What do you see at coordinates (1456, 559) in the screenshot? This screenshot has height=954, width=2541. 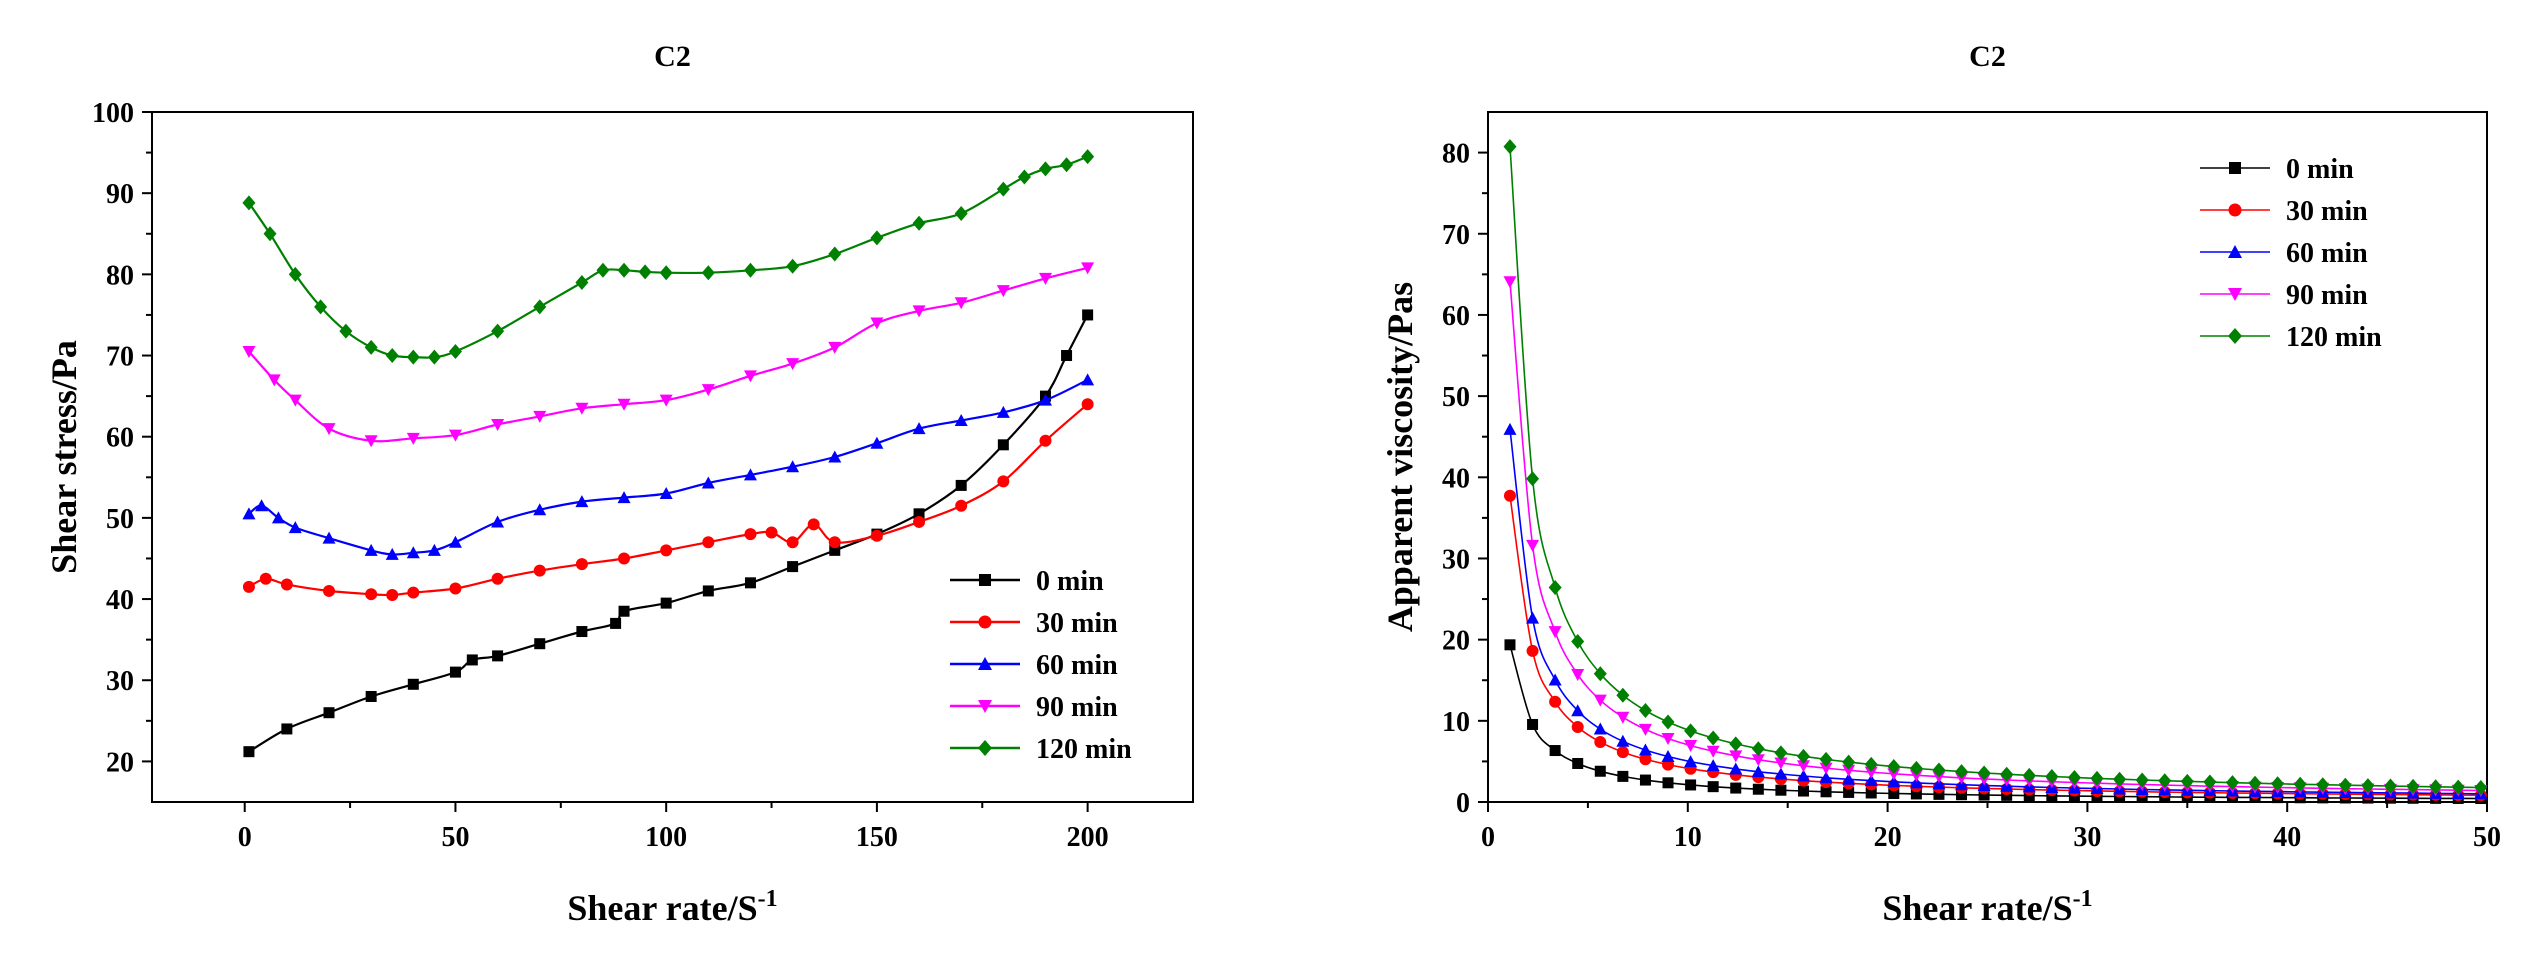 I see `viscosity-y-tick-label: 30` at bounding box center [1456, 559].